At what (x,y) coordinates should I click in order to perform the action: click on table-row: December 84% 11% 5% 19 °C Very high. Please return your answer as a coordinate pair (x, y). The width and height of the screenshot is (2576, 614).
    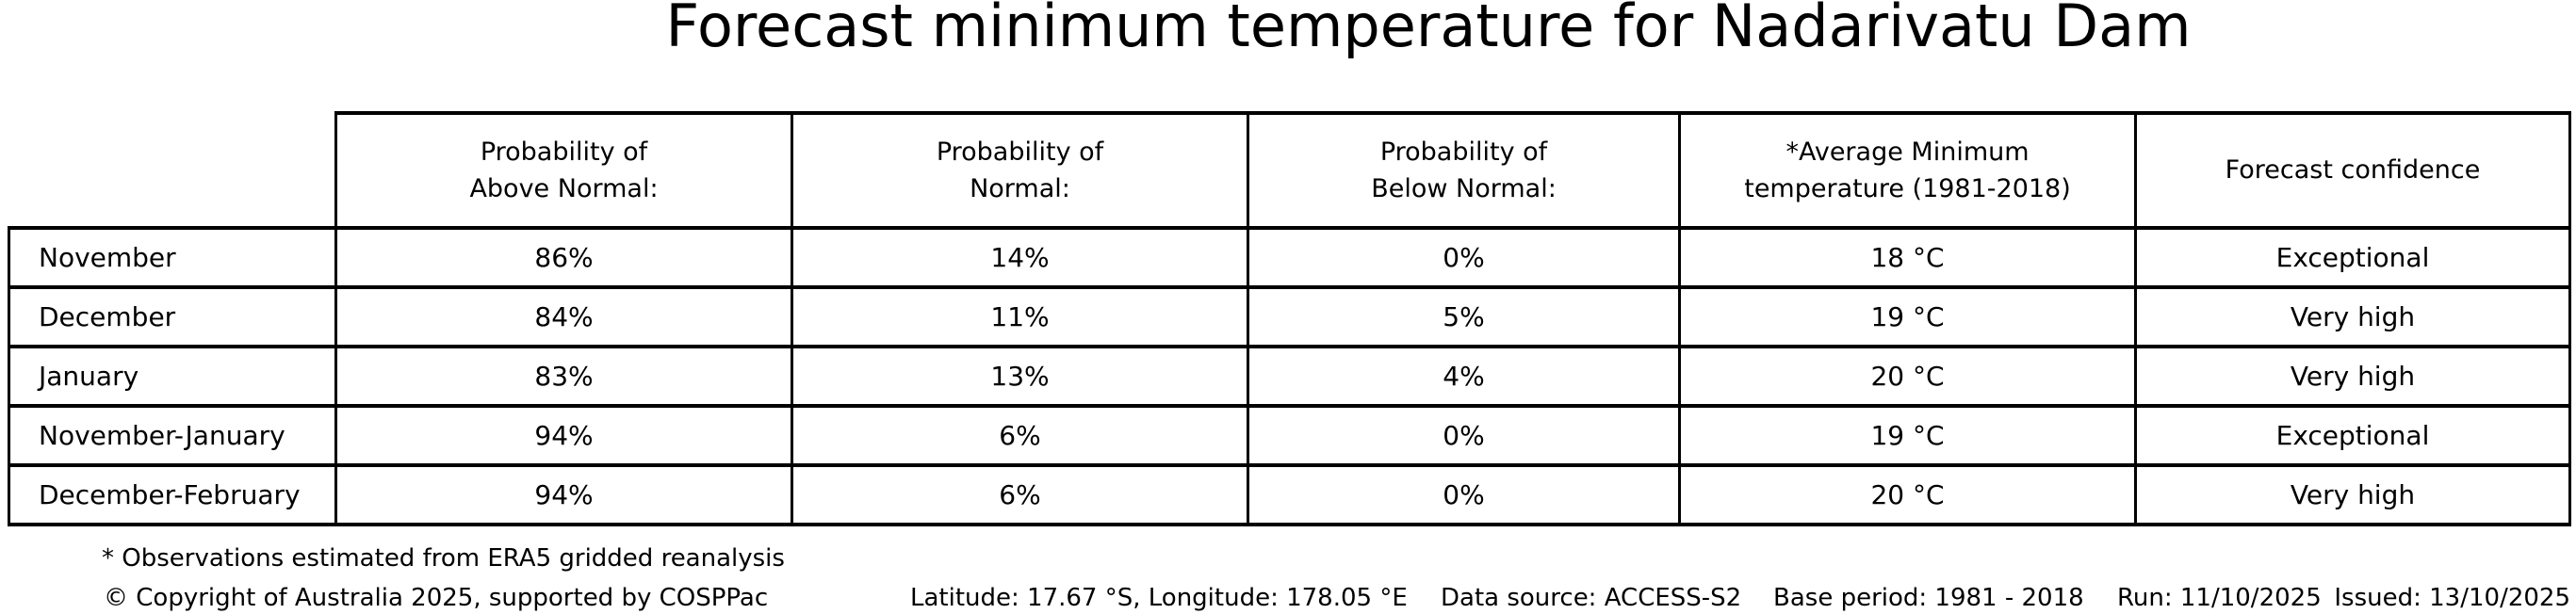
    Looking at the image, I should click on (1289, 316).